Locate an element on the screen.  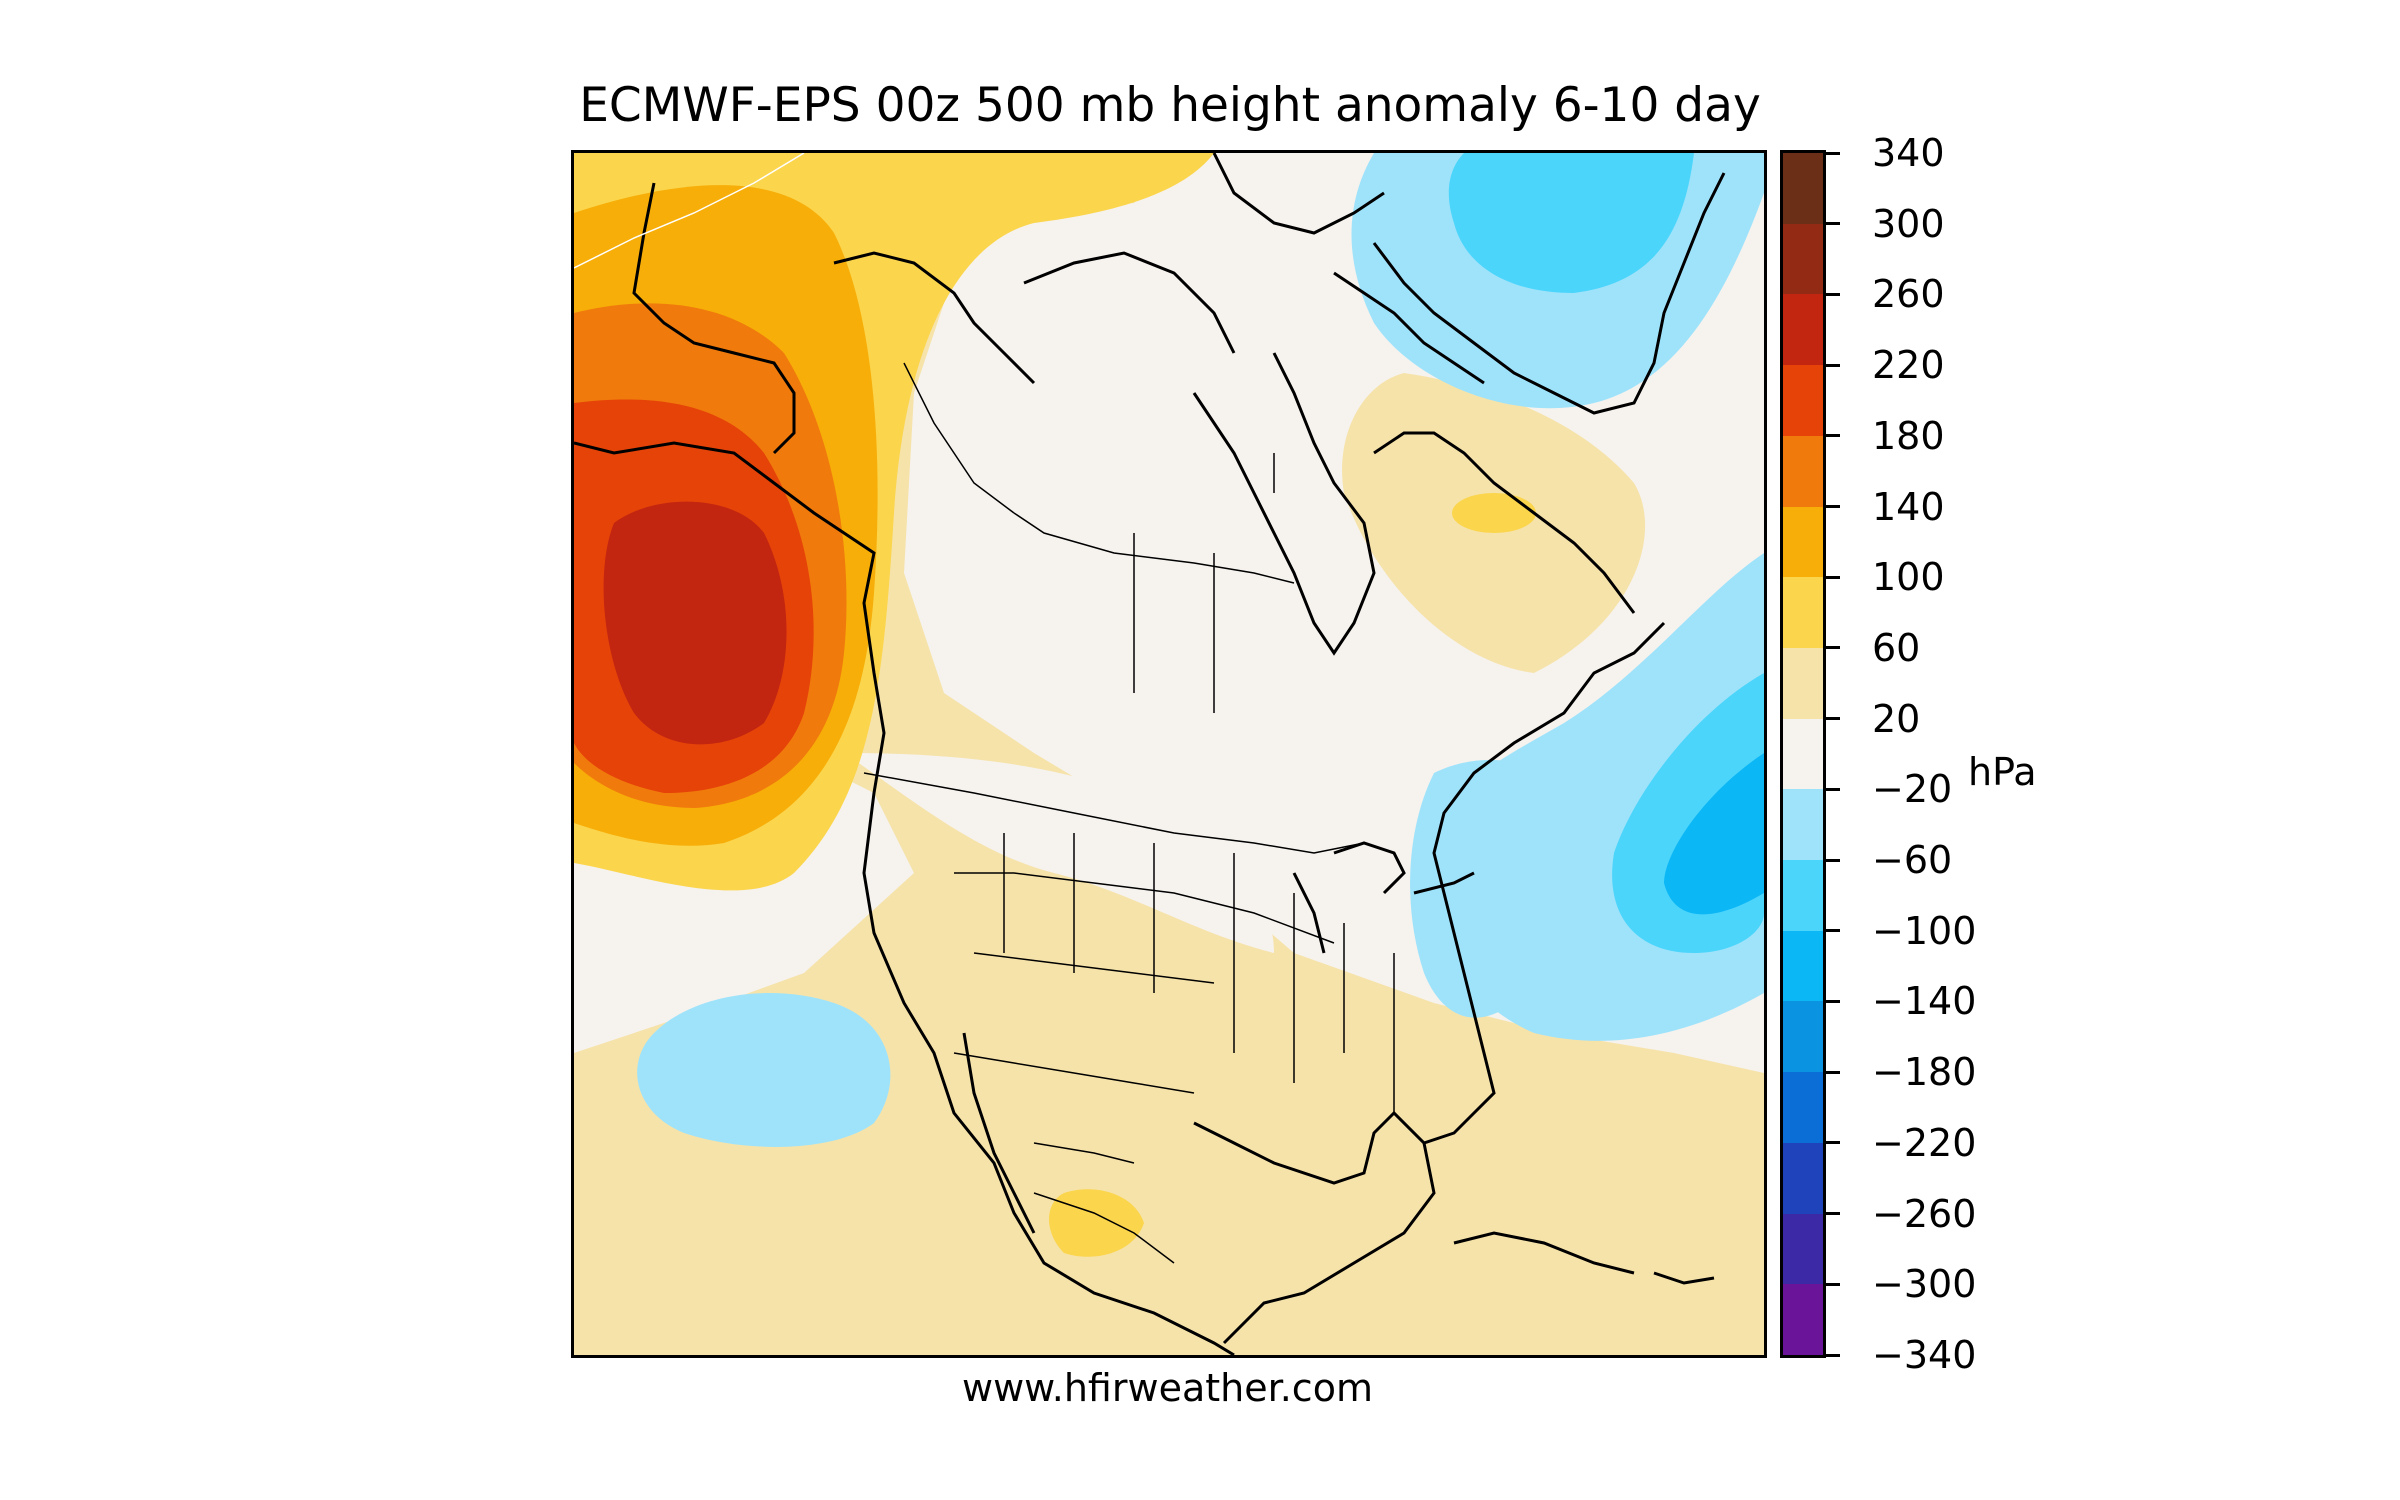
colorbar-tick-label: 300 is located at coordinates (1908, 223).